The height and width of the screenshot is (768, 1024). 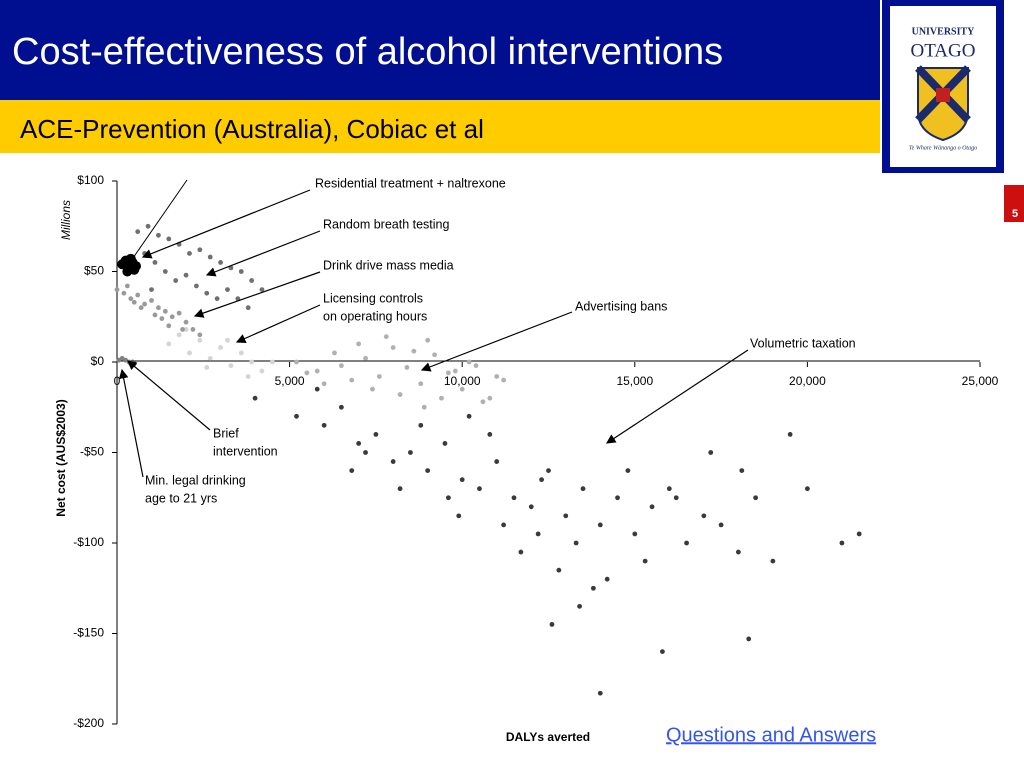 I want to click on x-tick-label: 0, so click(x=117, y=381).